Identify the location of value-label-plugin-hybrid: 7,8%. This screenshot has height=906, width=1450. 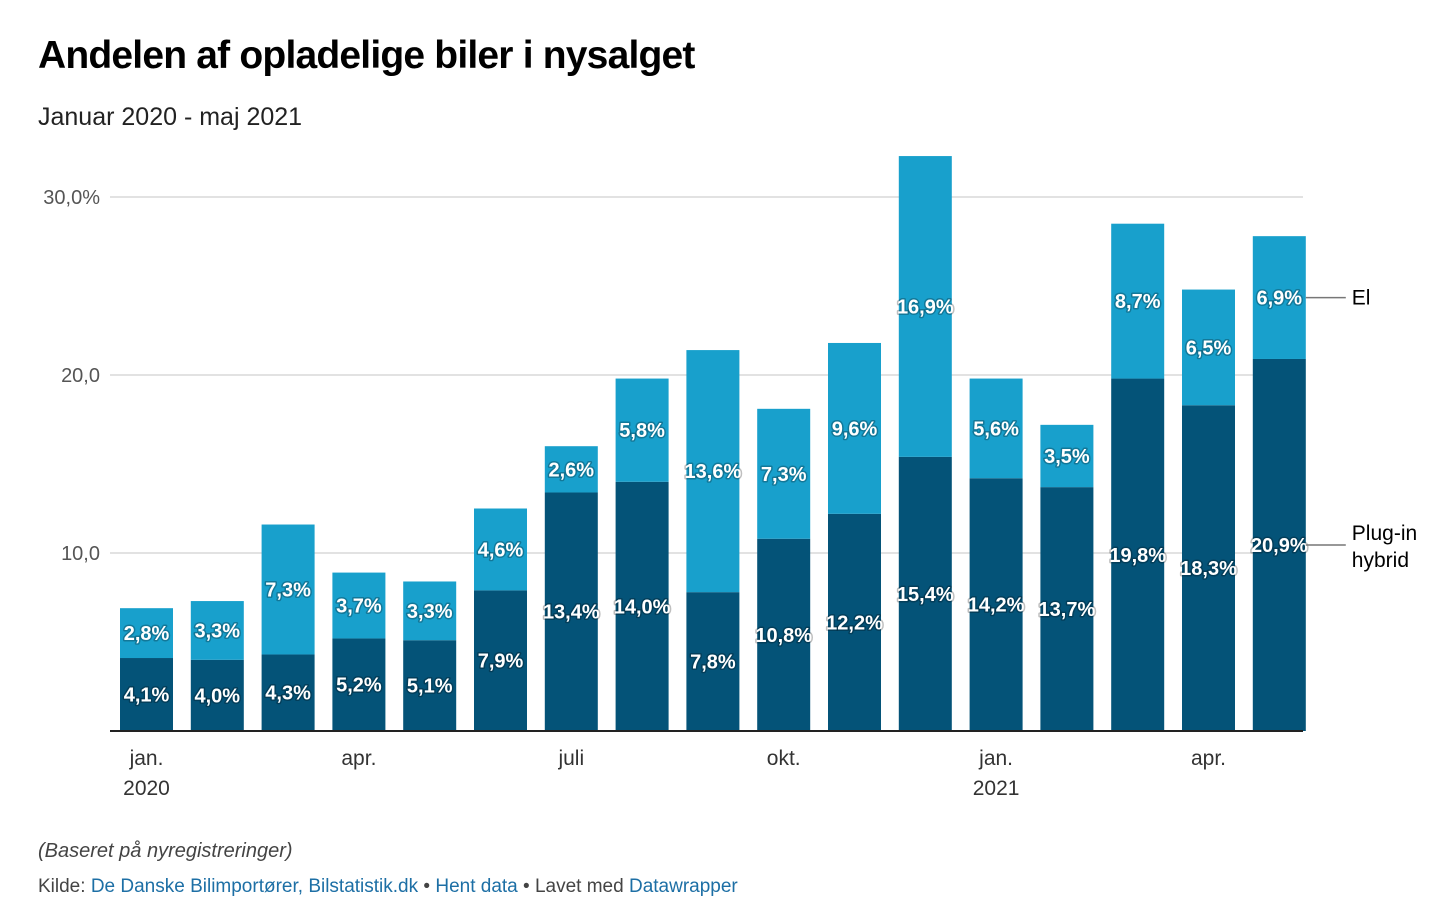
(713, 663).